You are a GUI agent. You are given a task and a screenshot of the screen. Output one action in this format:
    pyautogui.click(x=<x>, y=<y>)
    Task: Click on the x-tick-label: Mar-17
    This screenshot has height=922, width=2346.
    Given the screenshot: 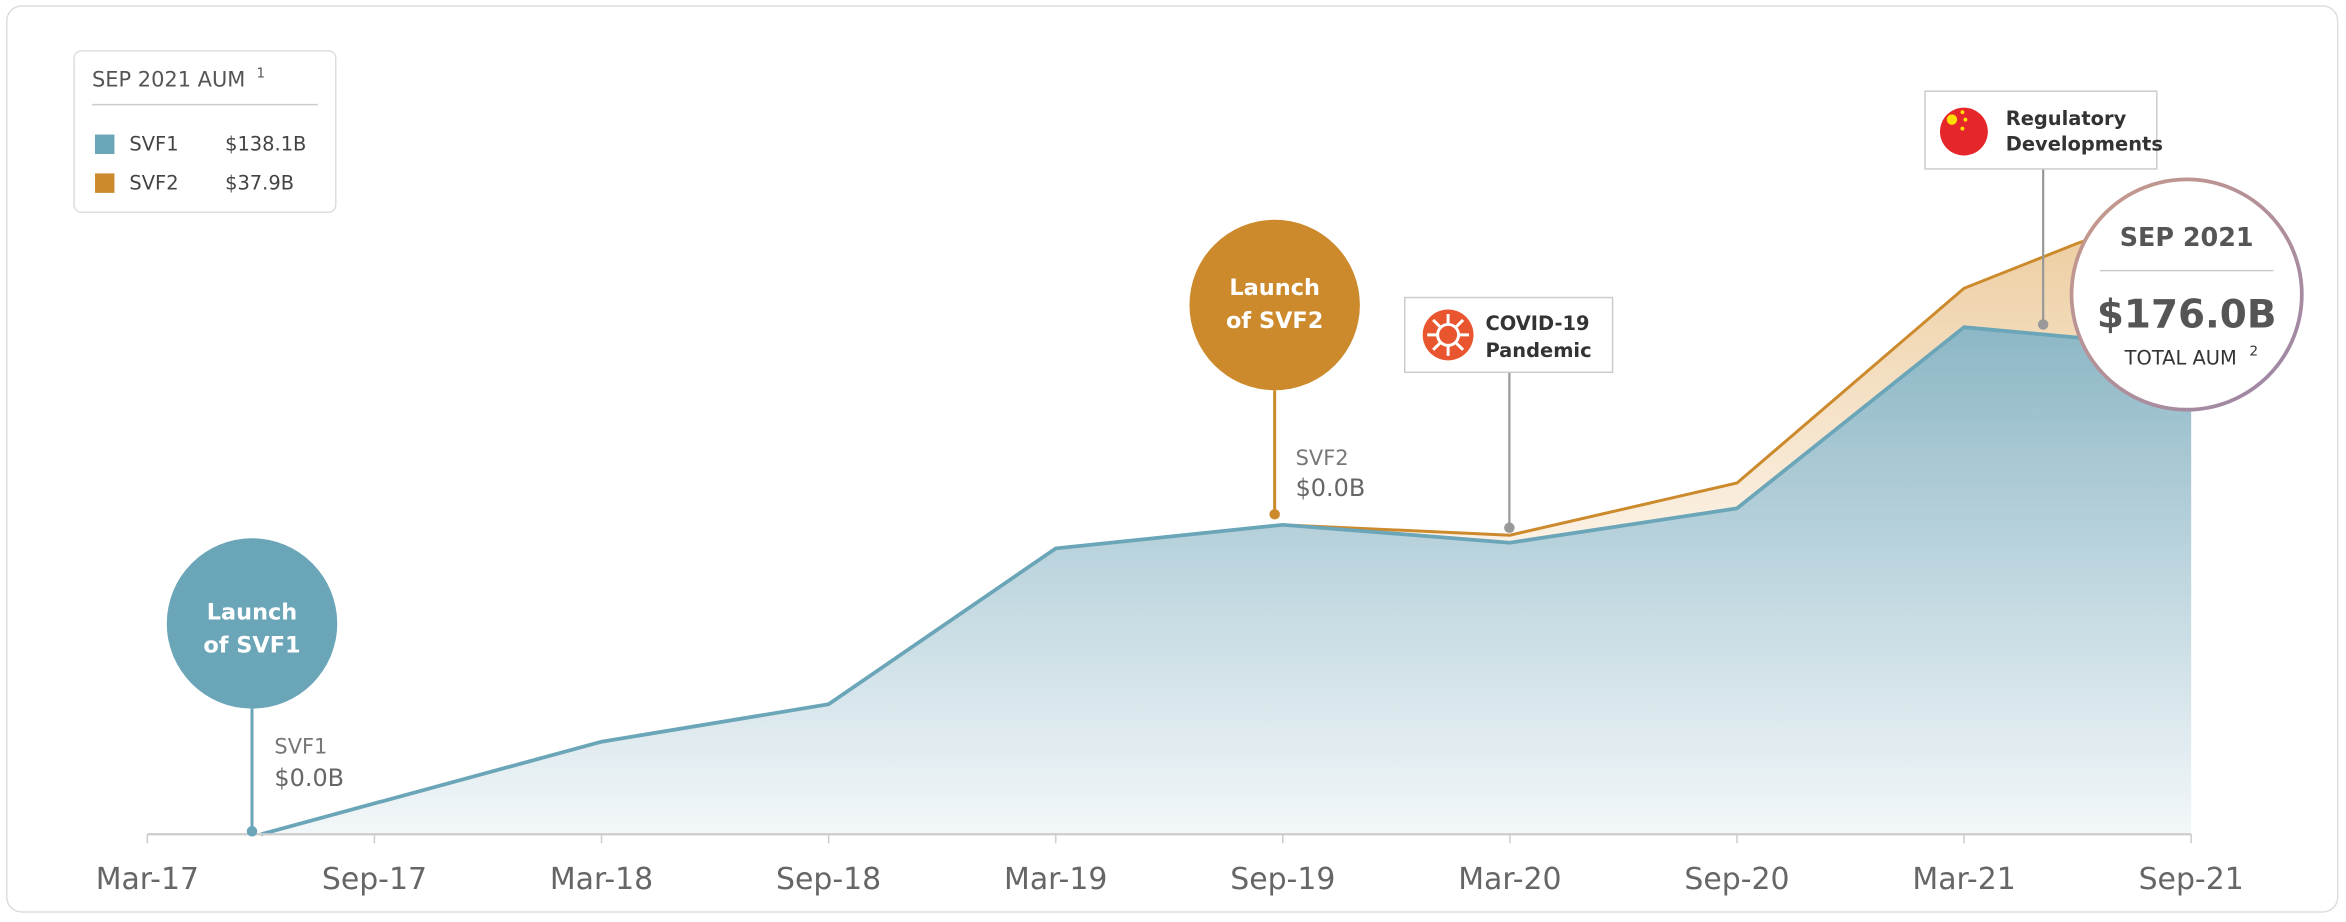 What is the action you would take?
    pyautogui.click(x=147, y=879)
    